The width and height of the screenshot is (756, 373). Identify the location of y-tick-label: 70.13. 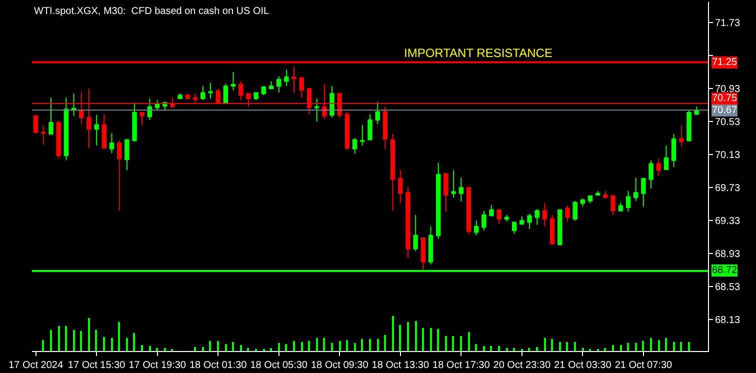
(727, 156).